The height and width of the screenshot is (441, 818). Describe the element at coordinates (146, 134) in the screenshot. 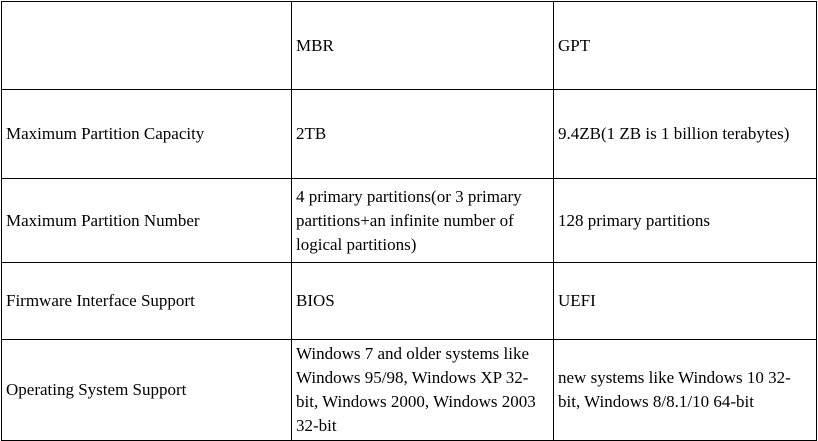

I see `row-label: Maximum Partition Capacity` at that location.